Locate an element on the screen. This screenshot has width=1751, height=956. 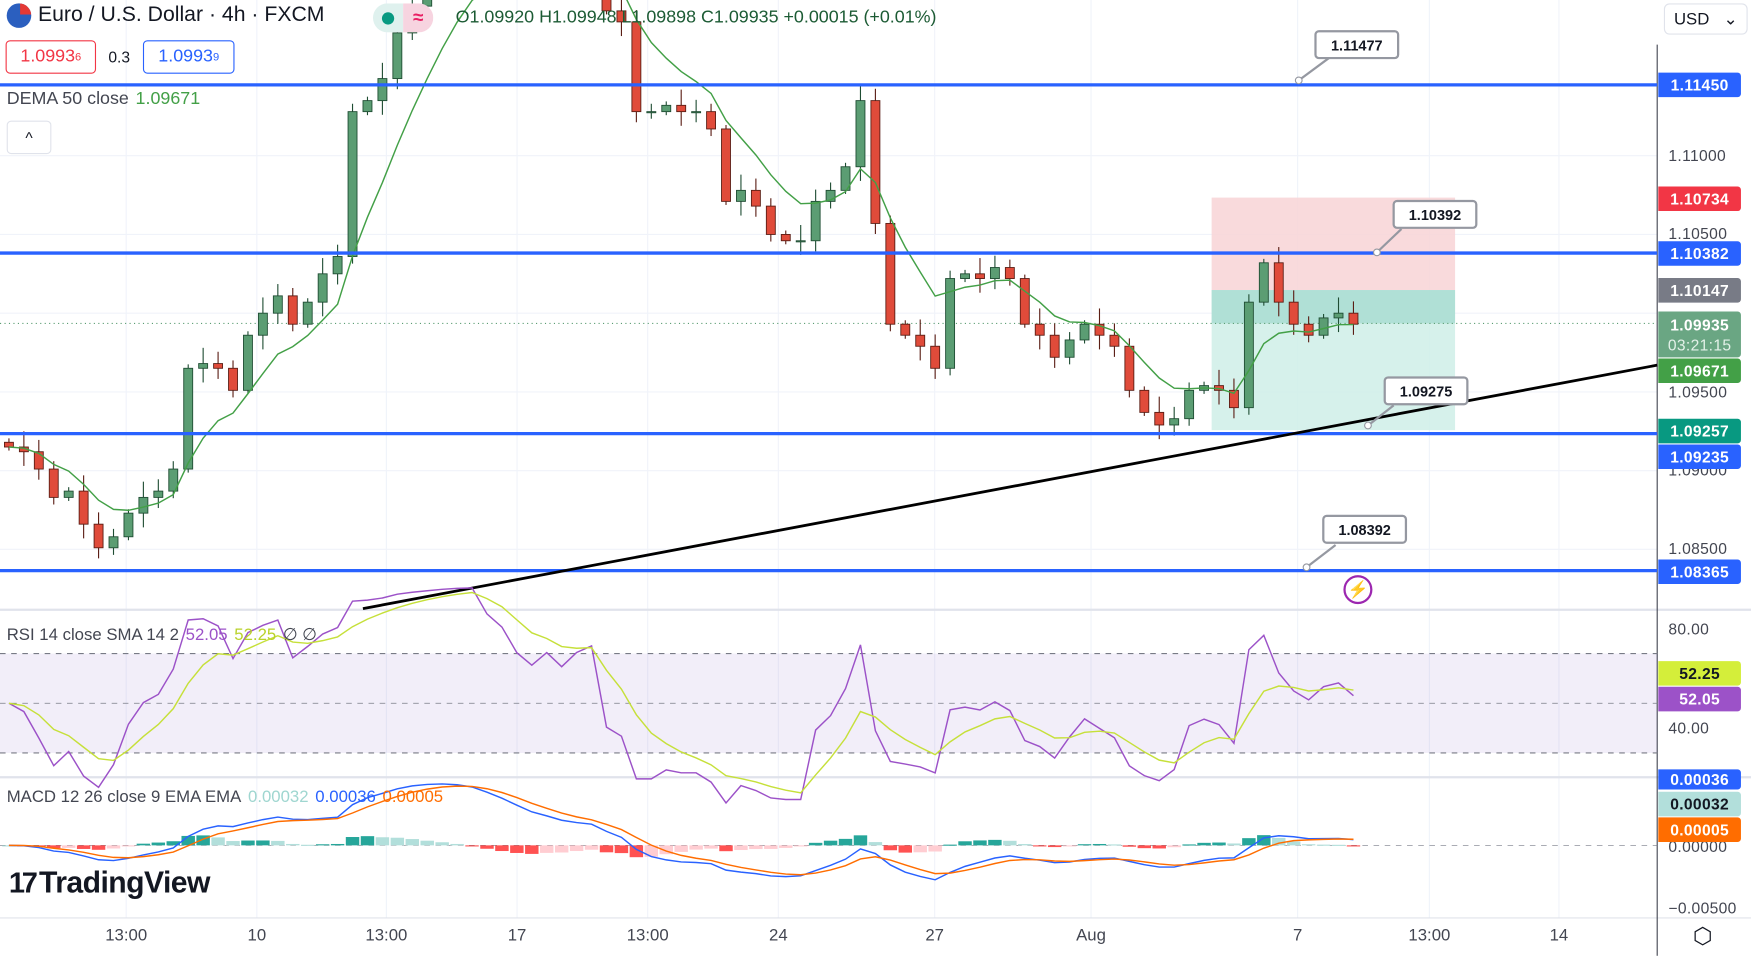
dema-label: DEMA 50 close is located at coordinates (67, 99).